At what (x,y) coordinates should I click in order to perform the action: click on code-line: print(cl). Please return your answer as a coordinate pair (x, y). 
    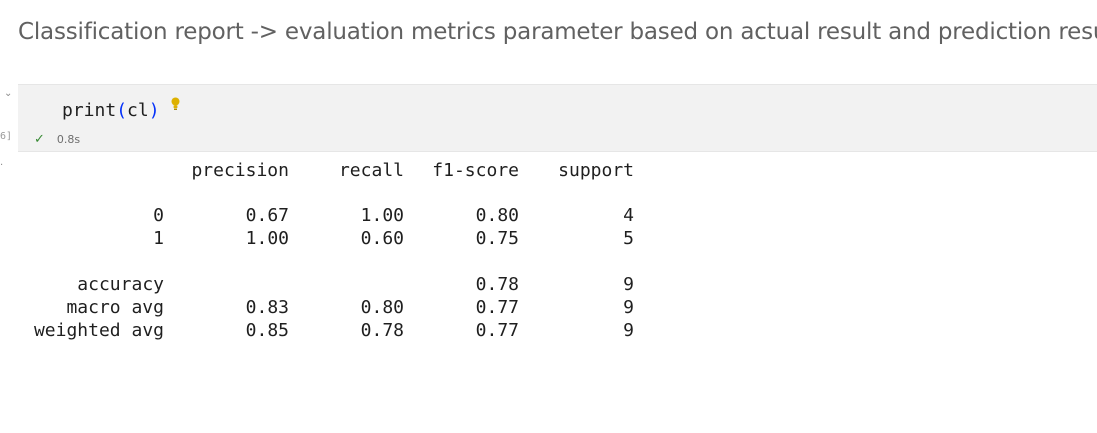
    Looking at the image, I should click on (111, 110).